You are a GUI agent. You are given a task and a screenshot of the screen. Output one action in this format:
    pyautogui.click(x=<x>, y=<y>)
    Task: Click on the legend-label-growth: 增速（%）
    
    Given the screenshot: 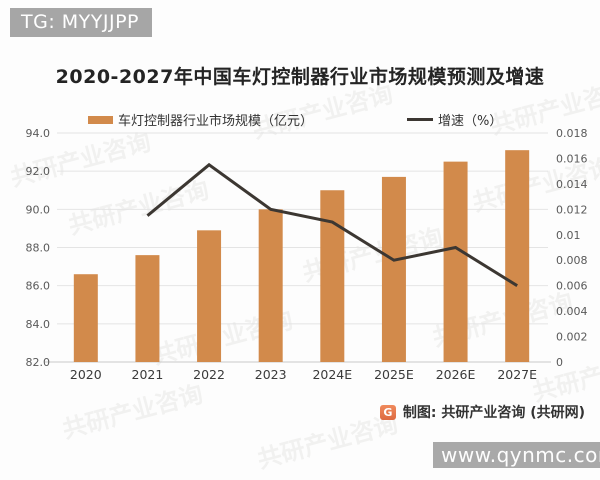 What is the action you would take?
    pyautogui.click(x=470, y=121)
    